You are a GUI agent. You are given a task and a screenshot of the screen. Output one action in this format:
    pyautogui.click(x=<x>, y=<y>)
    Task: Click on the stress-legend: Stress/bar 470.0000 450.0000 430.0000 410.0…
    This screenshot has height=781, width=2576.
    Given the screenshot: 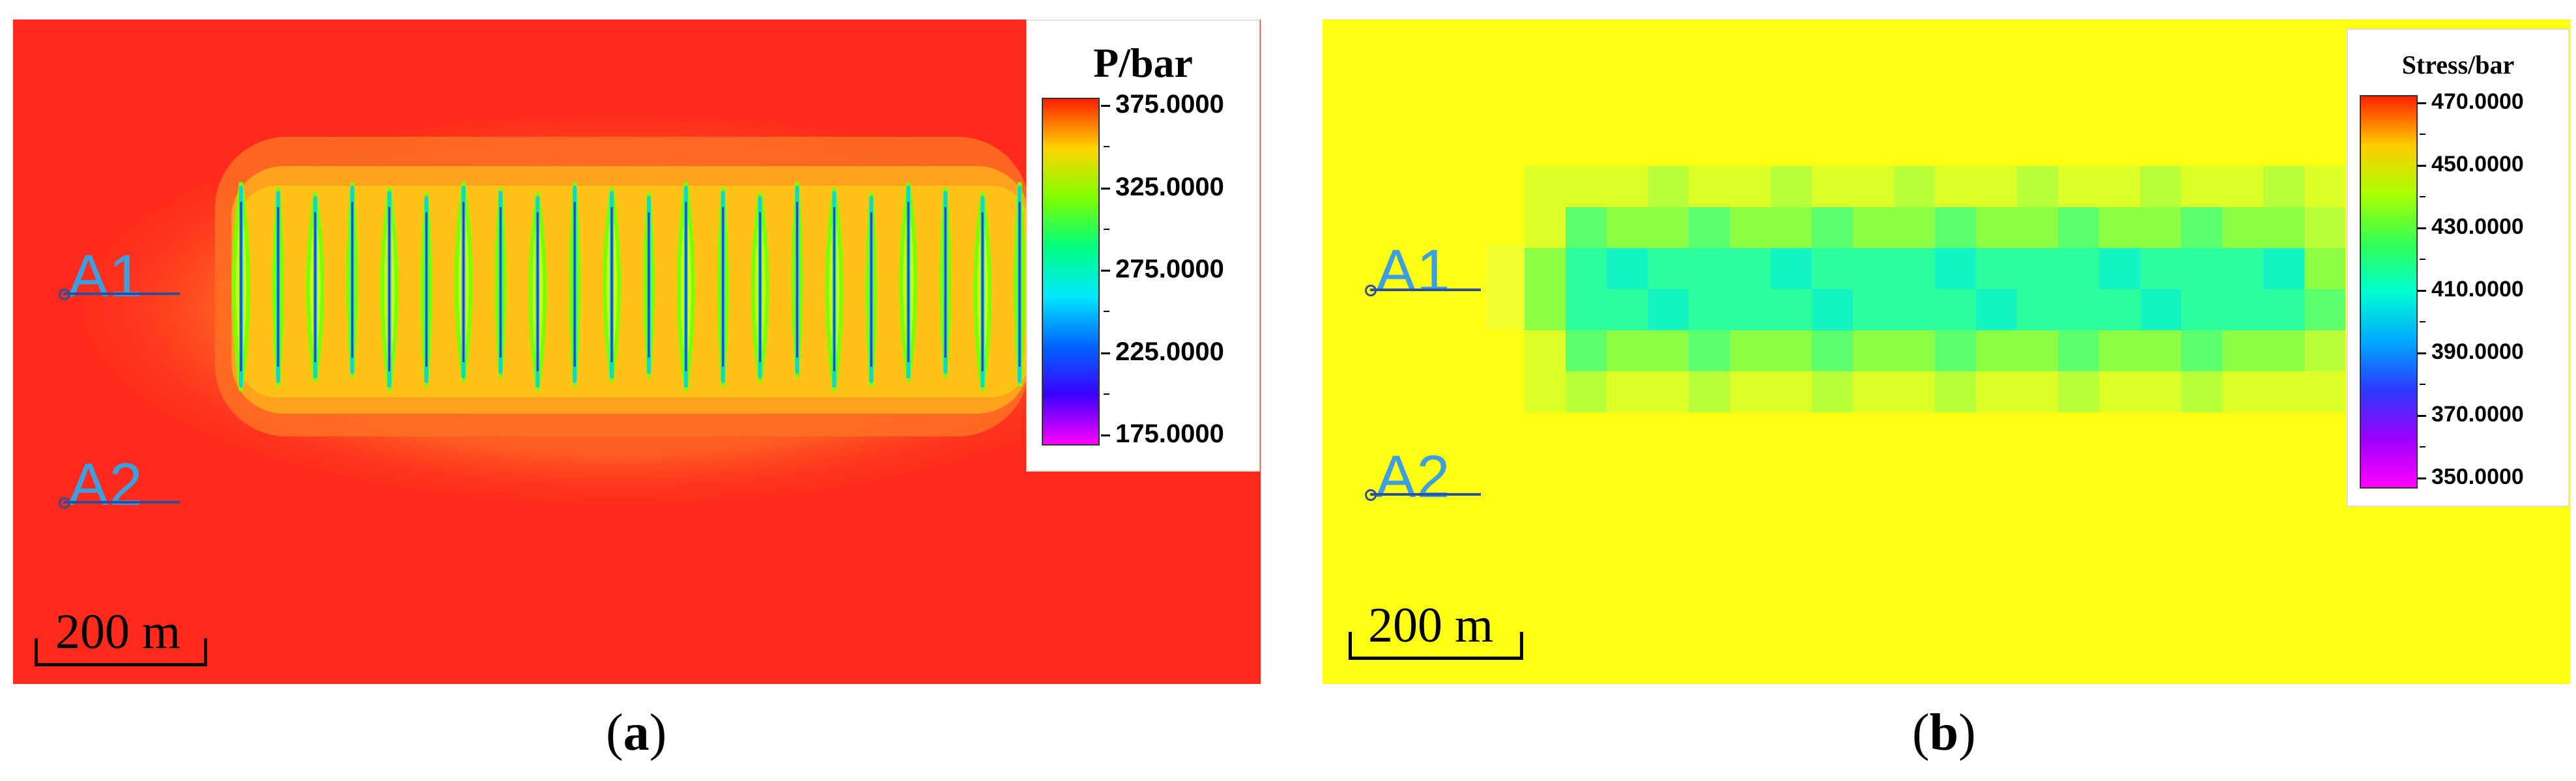 What is the action you would take?
    pyautogui.click(x=2458, y=268)
    